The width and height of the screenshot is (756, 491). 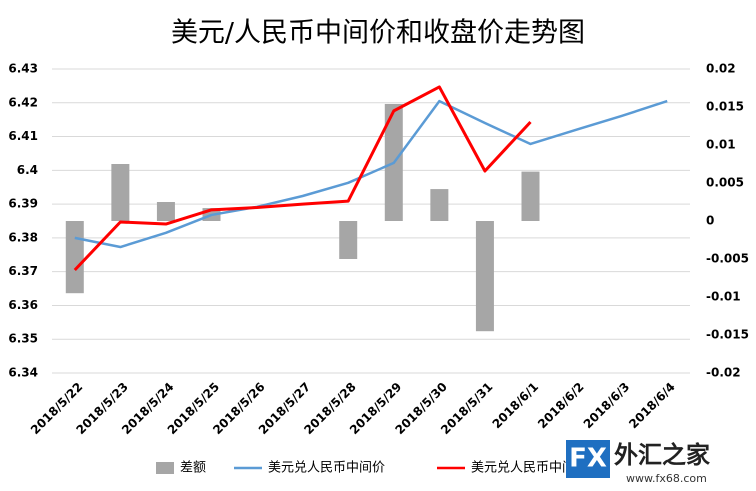 I want to click on y-tick-label: 6.35, so click(x=23, y=339).